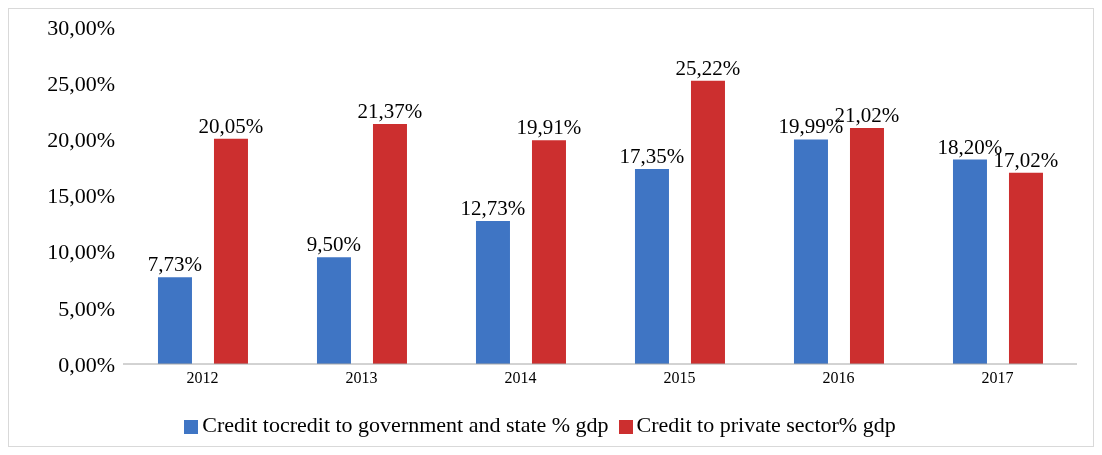 This screenshot has height=455, width=1102. What do you see at coordinates (520, 378) in the screenshot?
I see `x-tick-label: 2014` at bounding box center [520, 378].